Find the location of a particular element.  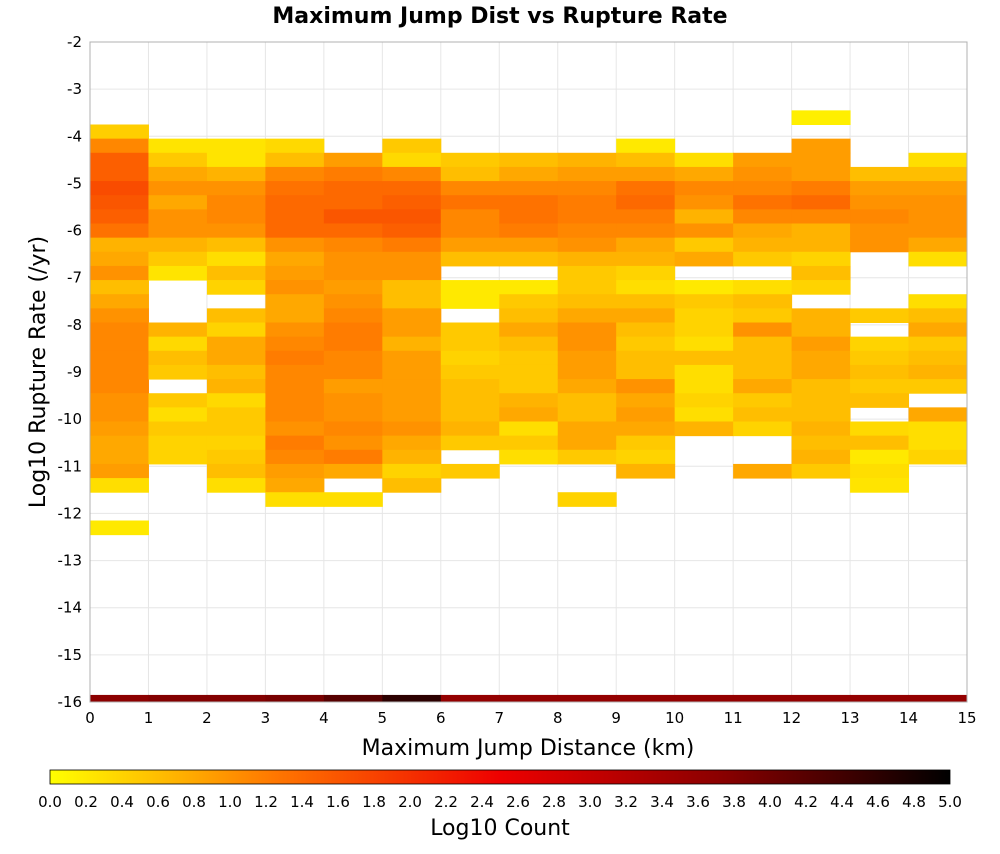

colorbar-tick-label: 4.6 is located at coordinates (878, 802).